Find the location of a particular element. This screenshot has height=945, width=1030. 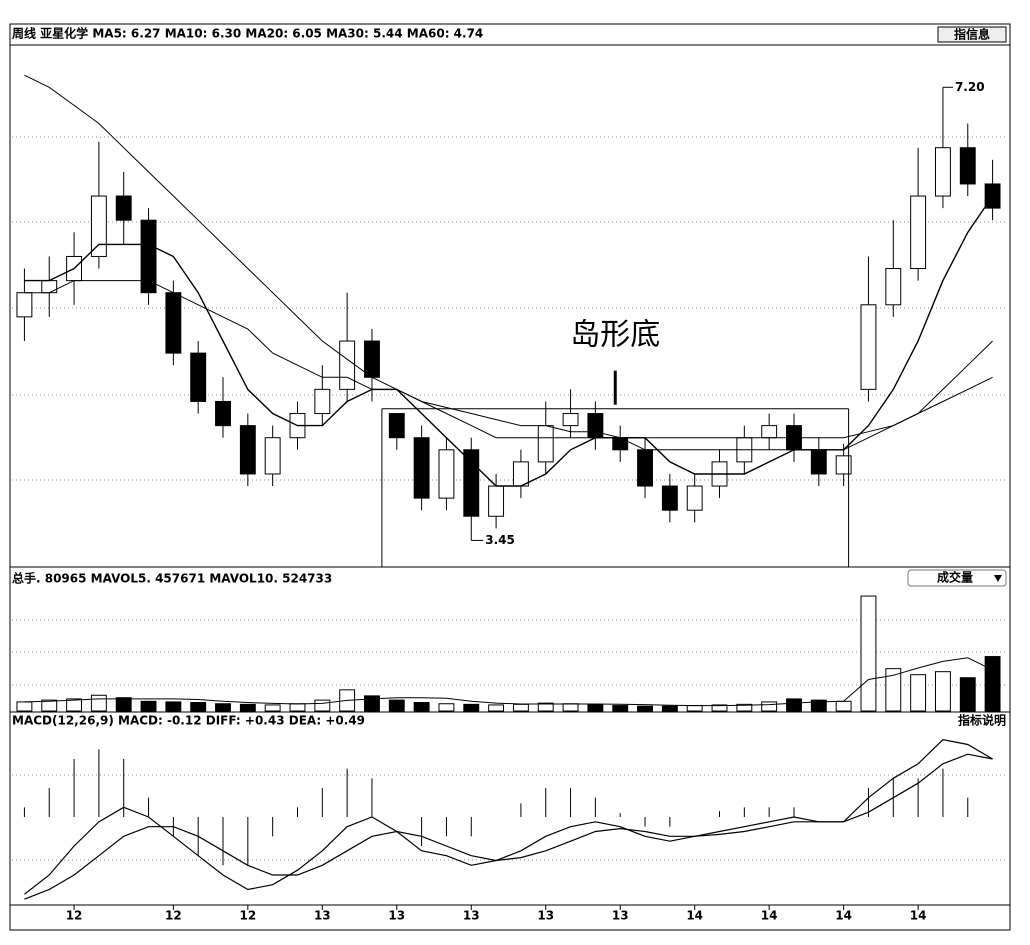

indicator-select-label: 成交量 is located at coordinates (955, 577).